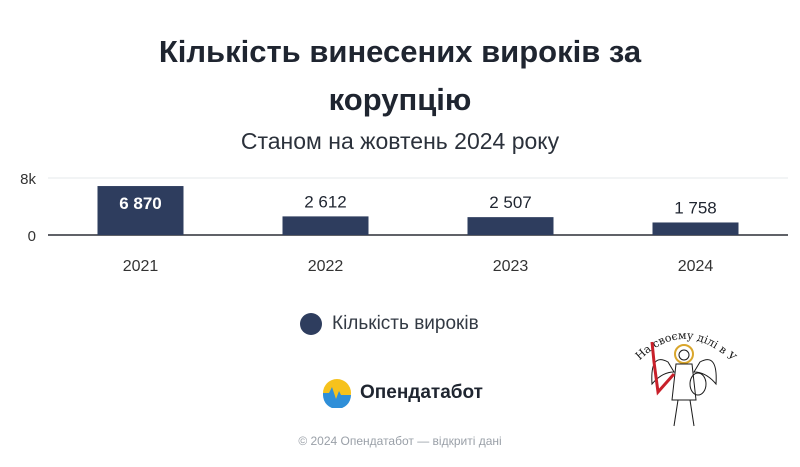 This screenshot has height=467, width=800. I want to click on y-tick-label: 0, so click(32, 236).